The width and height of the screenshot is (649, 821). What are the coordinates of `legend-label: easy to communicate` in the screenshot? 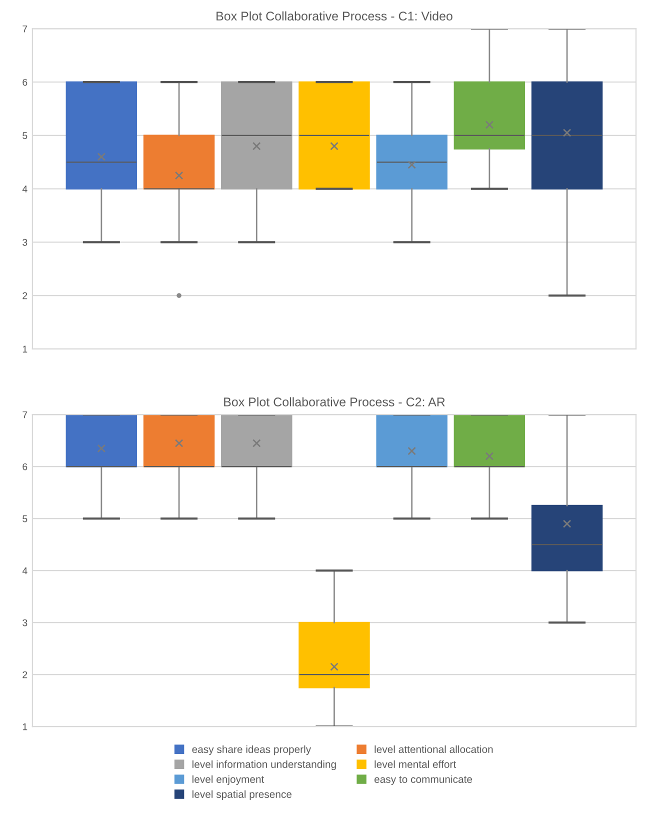 It's located at (423, 780).